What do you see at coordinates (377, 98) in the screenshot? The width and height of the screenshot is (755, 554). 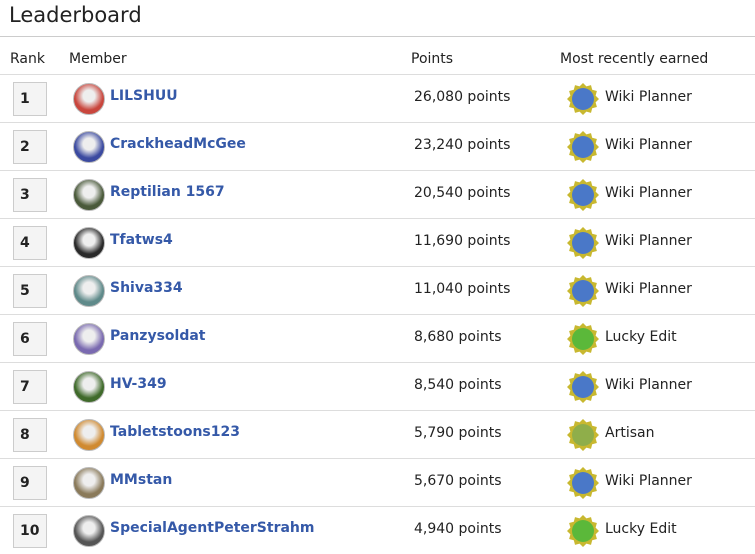 I see `leaderboard-row: 1 LILSHUU 26,080 points Wiki Planner` at bounding box center [377, 98].